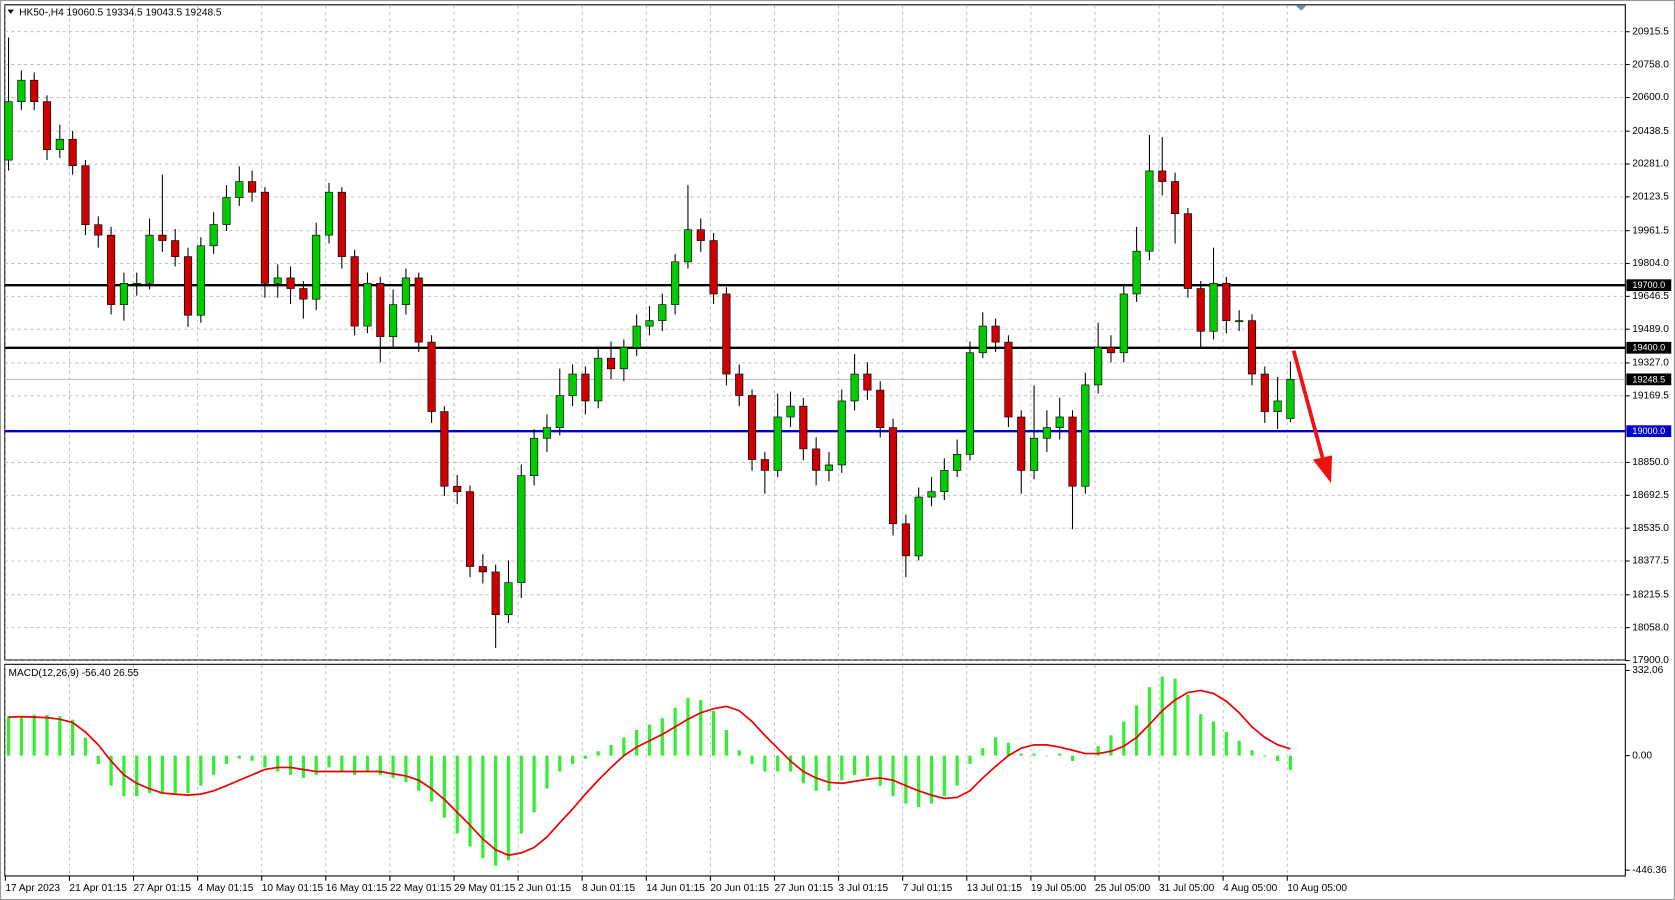  What do you see at coordinates (1650, 396) in the screenshot?
I see `y-tick-label: 19169.5` at bounding box center [1650, 396].